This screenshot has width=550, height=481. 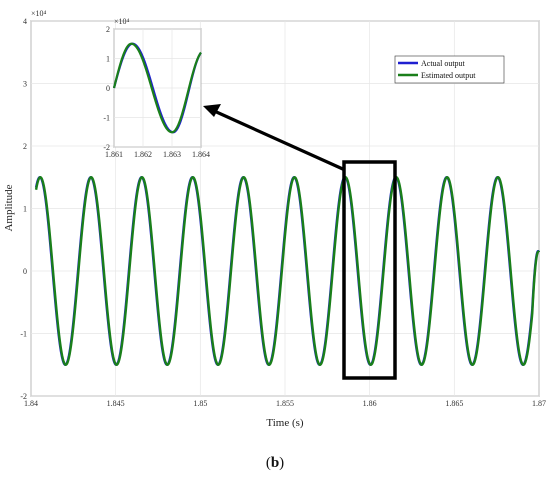 I want to click on inset-y-tick-label: 0, so click(x=108, y=88).